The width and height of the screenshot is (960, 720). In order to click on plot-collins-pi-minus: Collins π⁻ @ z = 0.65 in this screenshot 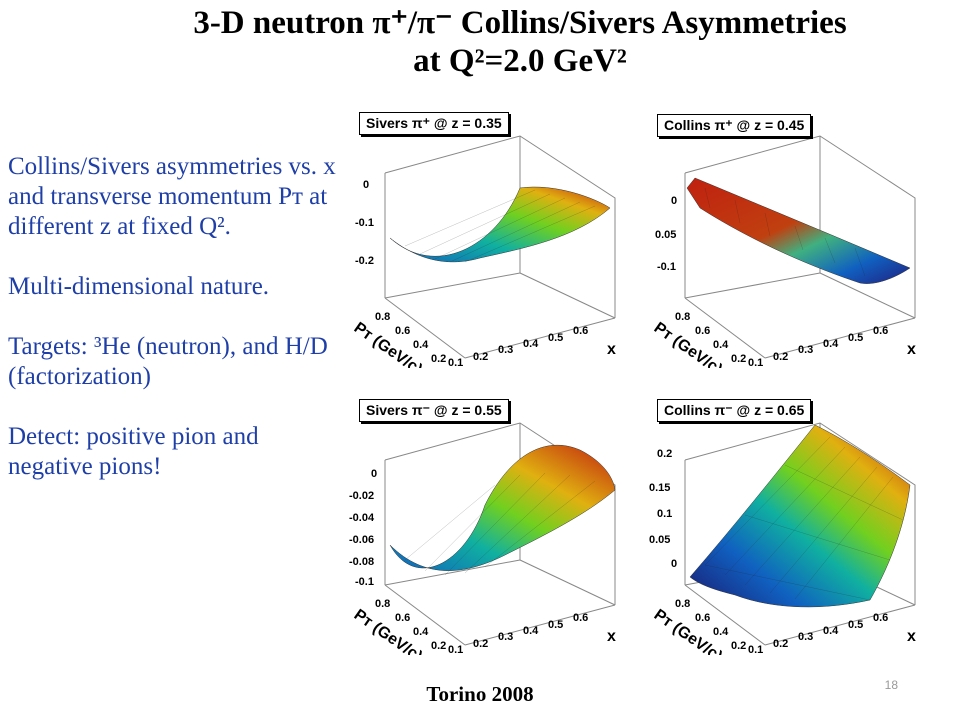, I will do `click(787, 525)`.